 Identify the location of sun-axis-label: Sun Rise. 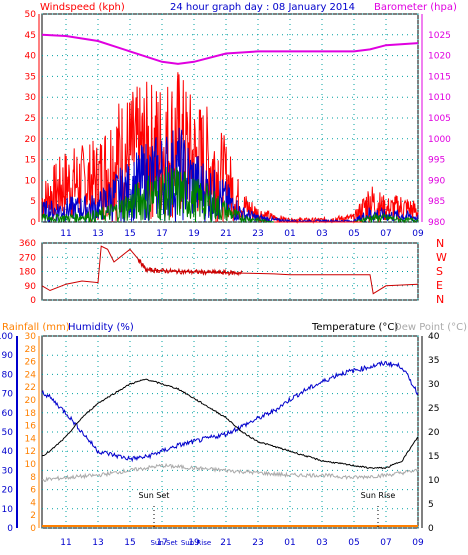
(196, 543).